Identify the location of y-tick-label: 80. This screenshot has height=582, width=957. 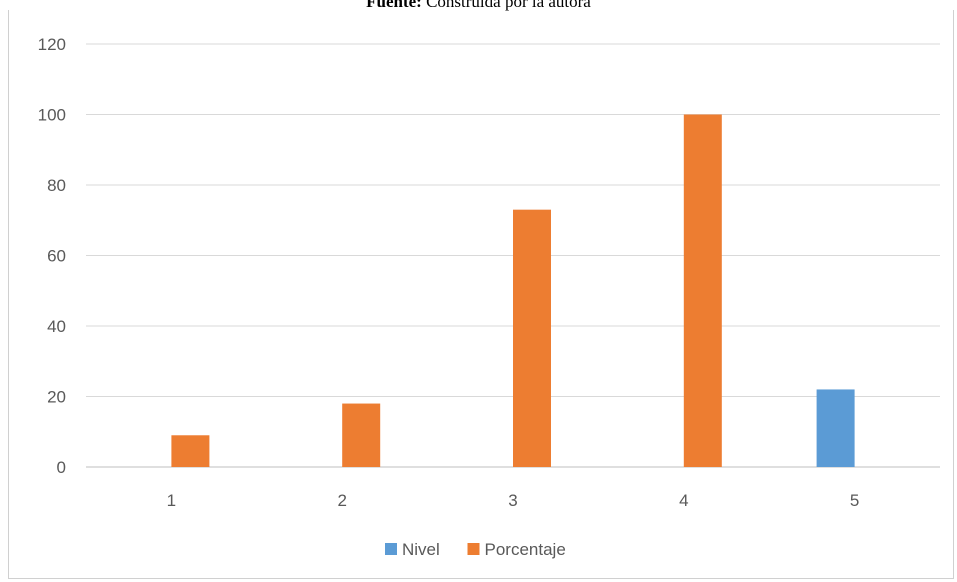
(56, 185).